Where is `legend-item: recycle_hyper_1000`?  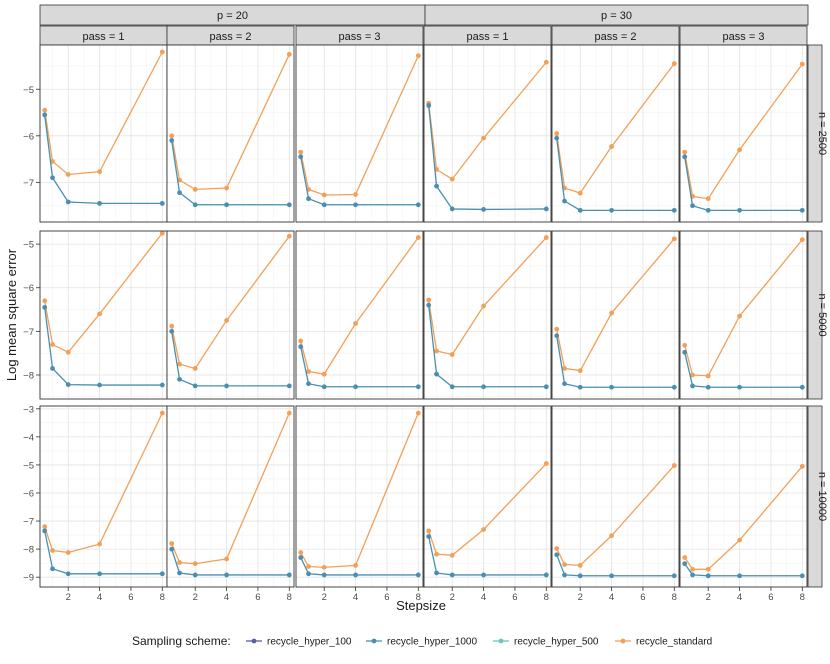
legend-item: recycle_hyper_1000 is located at coordinates (421, 642).